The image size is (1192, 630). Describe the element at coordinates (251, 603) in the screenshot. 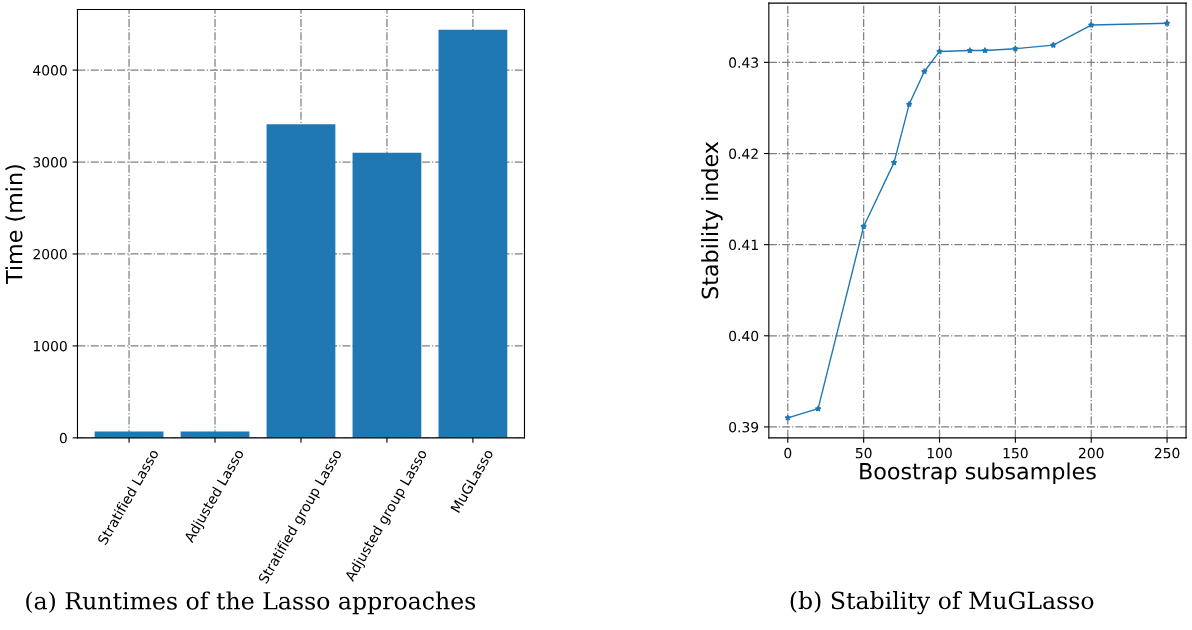

I see `text: (a) Runtimes of the Lasso approaches` at that location.